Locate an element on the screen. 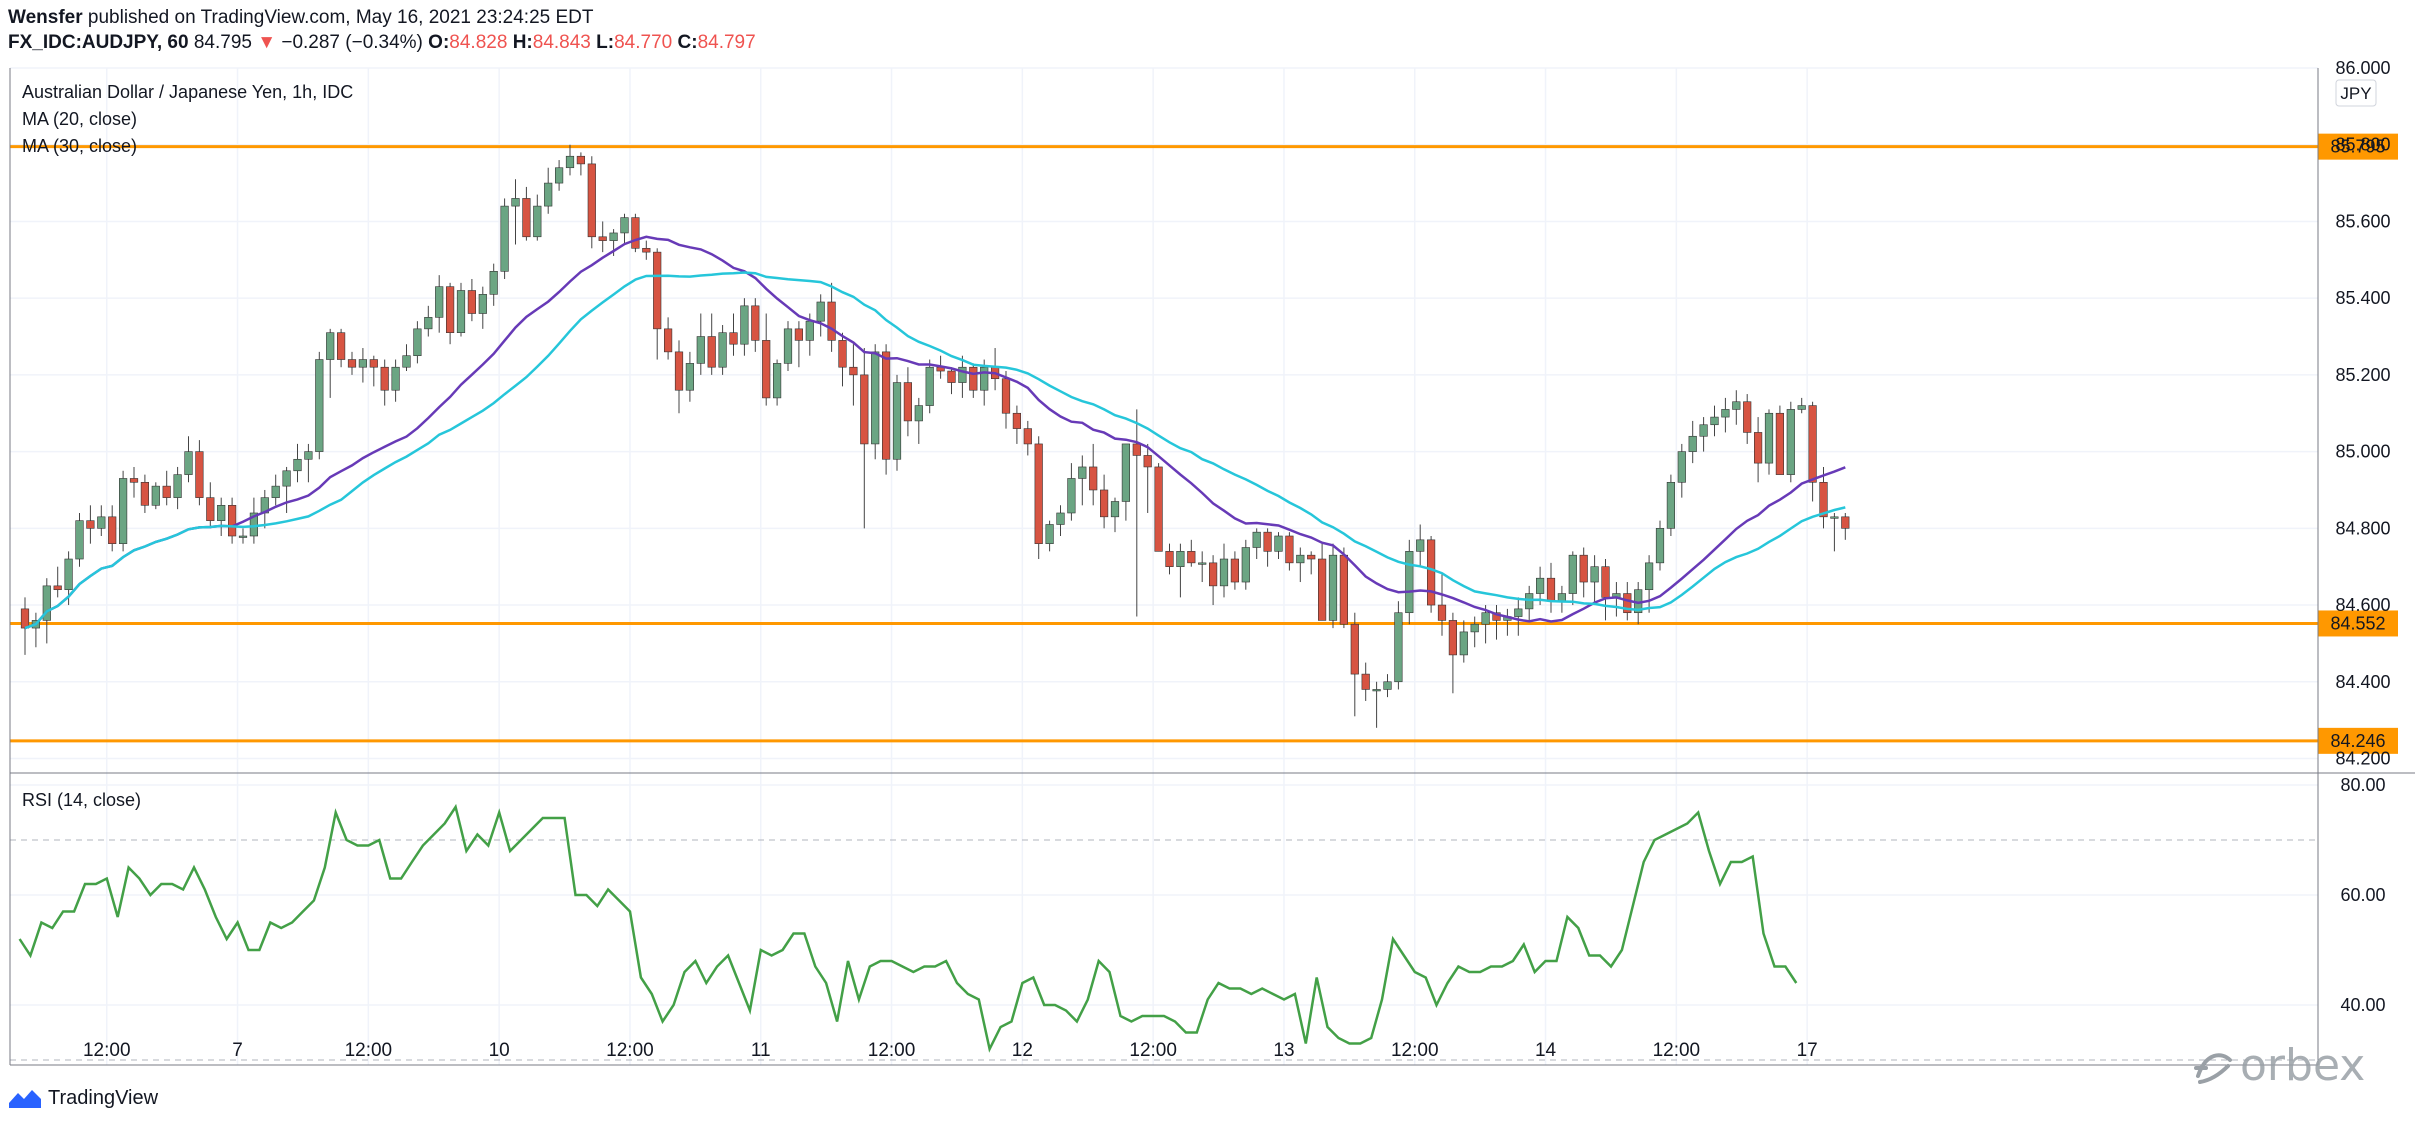 Image resolution: width=2415 pixels, height=1128 pixels. rsi-tick-label: 80.00 is located at coordinates (2362, 785).